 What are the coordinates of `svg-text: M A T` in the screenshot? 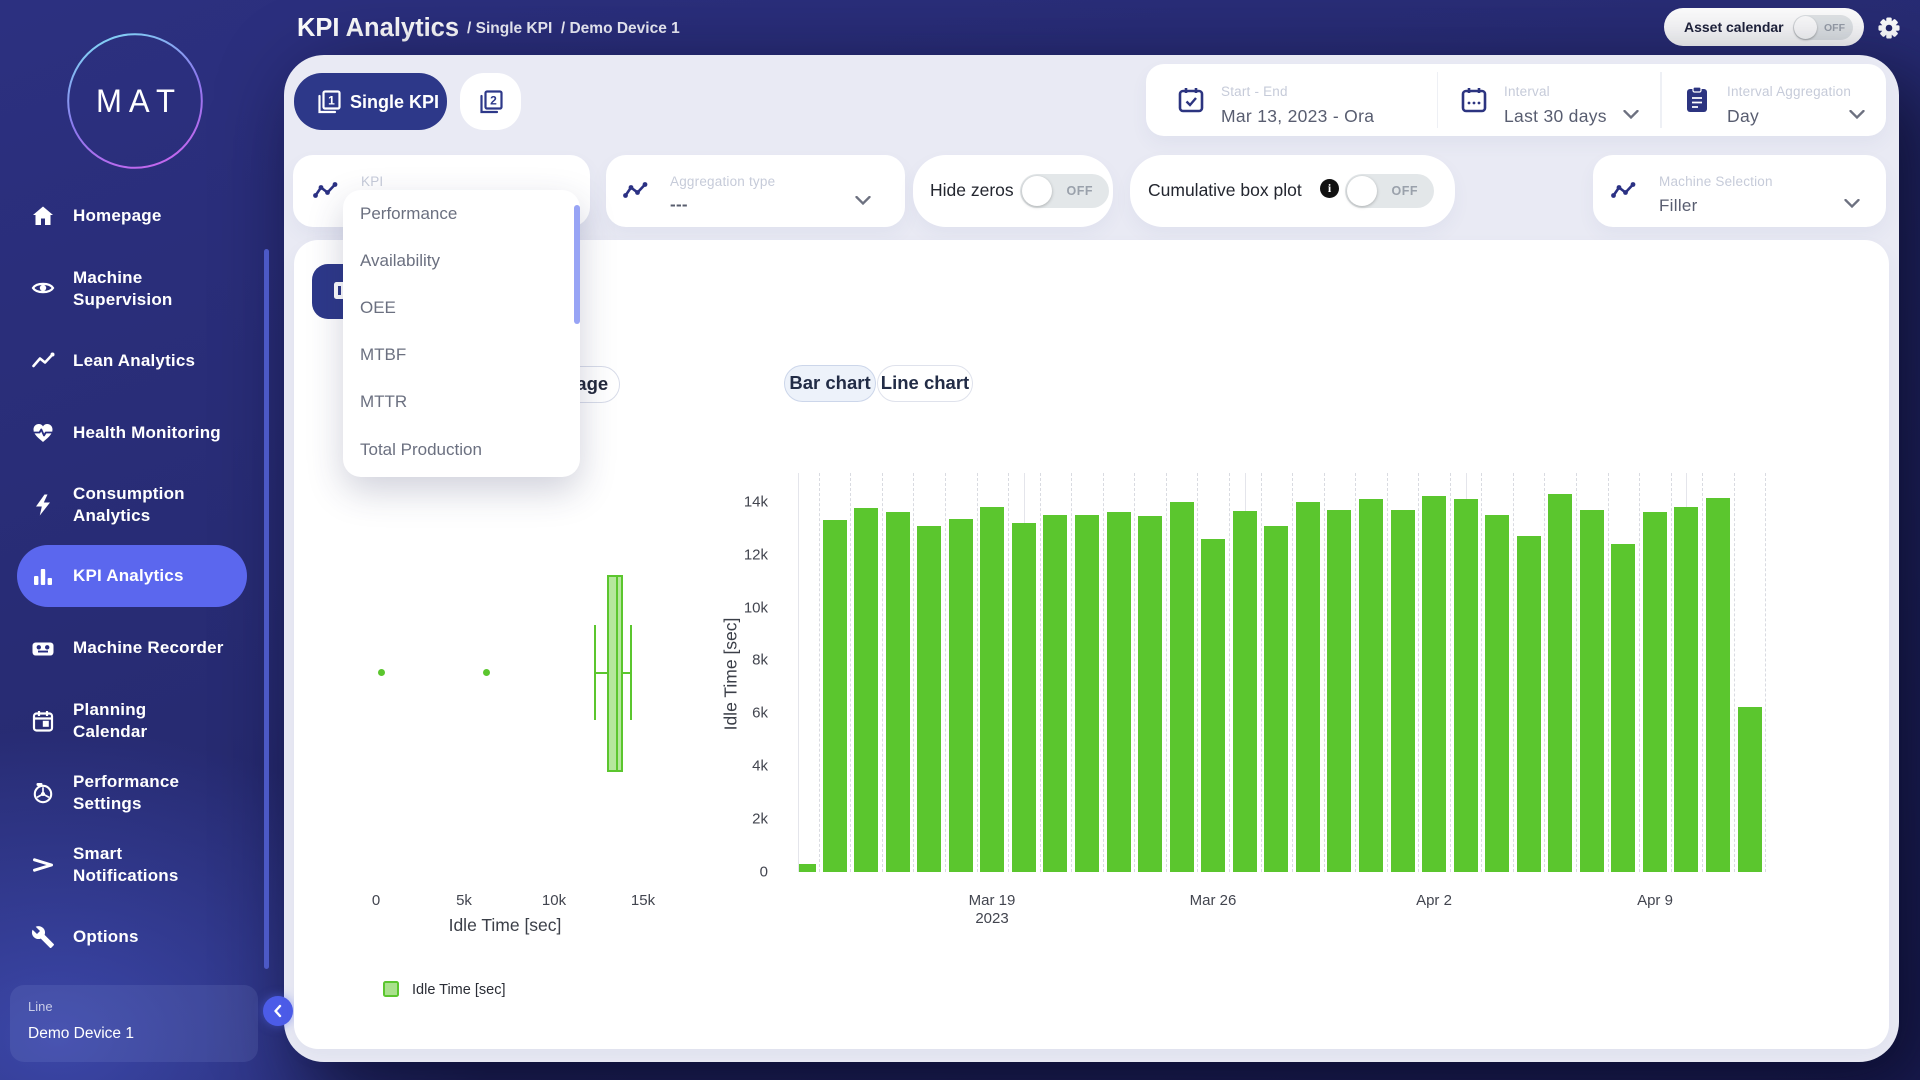 It's located at (135, 101).